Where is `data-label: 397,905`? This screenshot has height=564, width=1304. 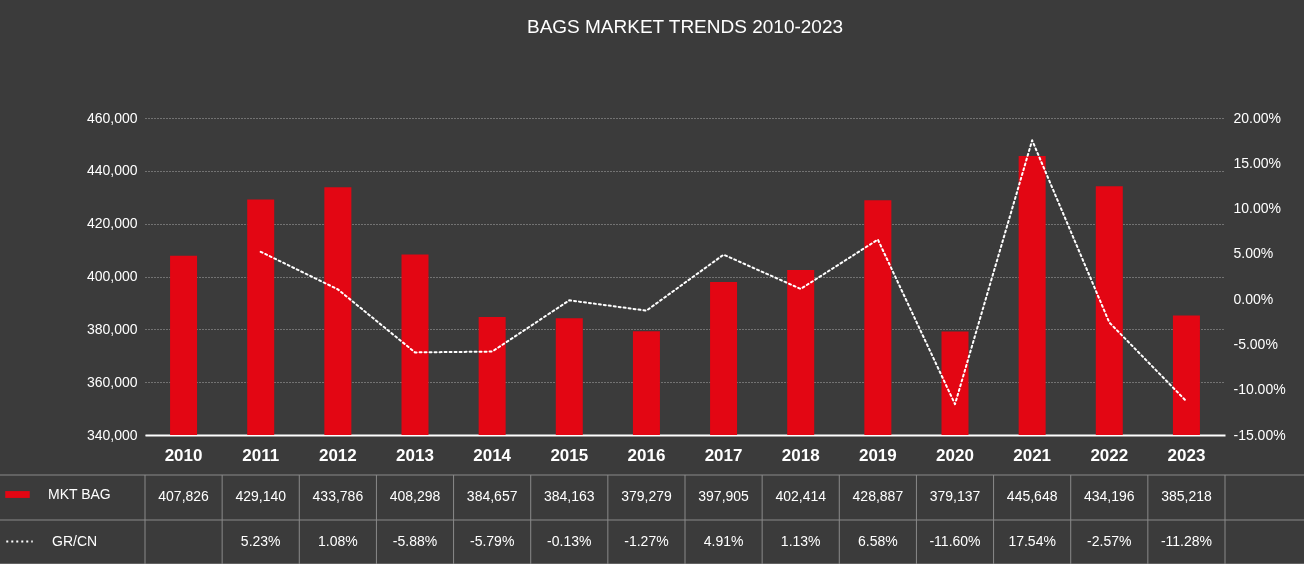
data-label: 397,905 is located at coordinates (724, 496).